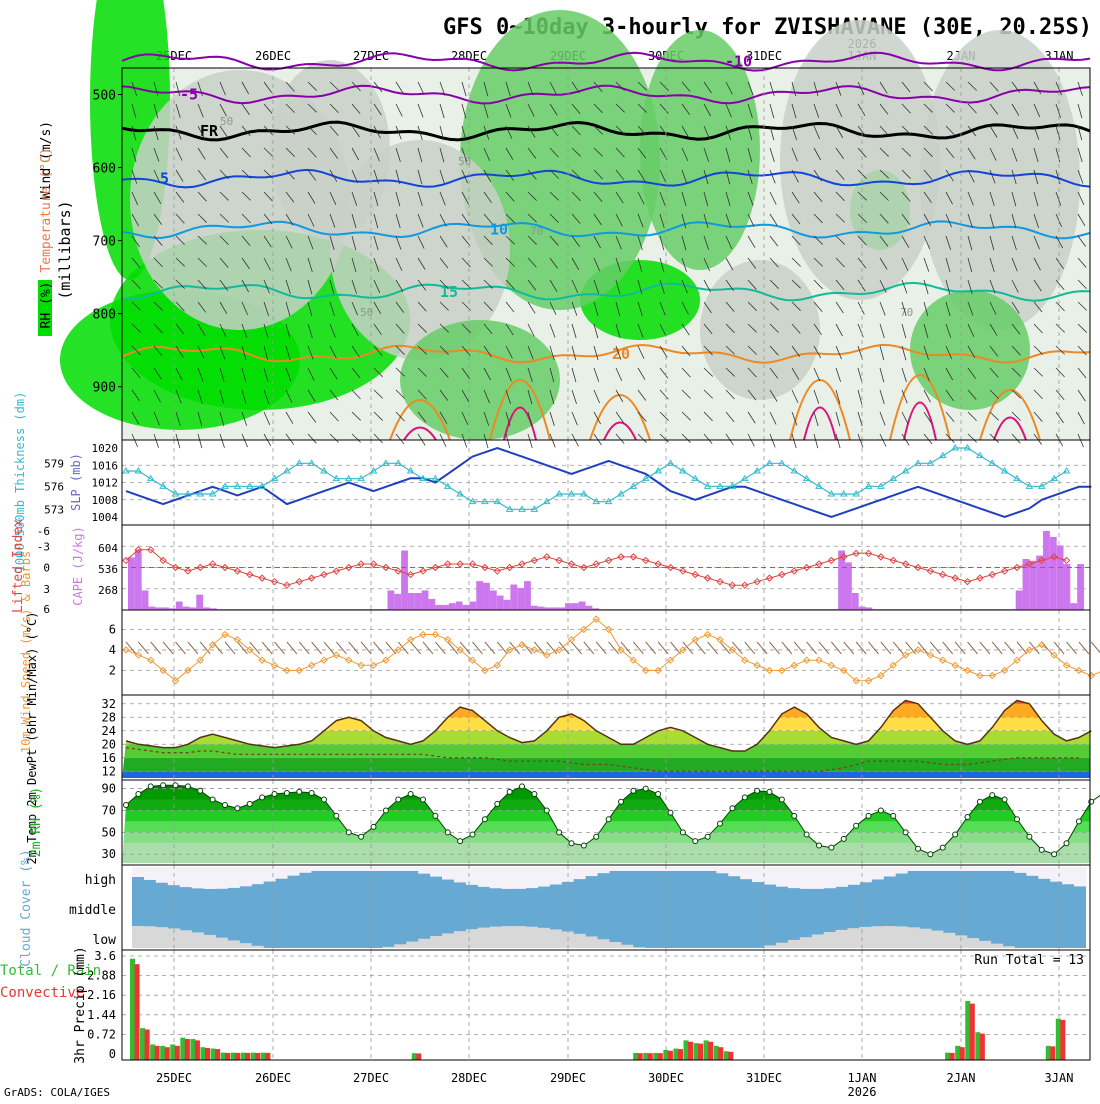 The height and width of the screenshot is (1104, 1100). I want to click on rh-contour-label: 50, so click(226, 121).